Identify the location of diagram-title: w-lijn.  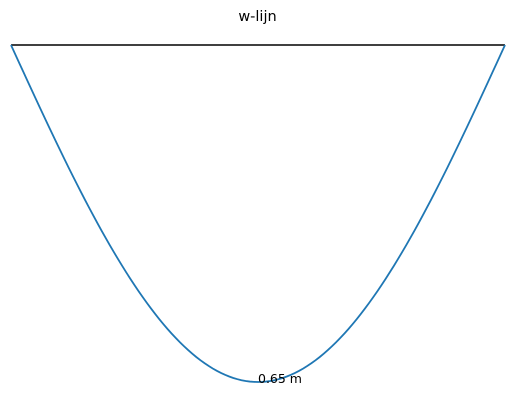
(257, 17).